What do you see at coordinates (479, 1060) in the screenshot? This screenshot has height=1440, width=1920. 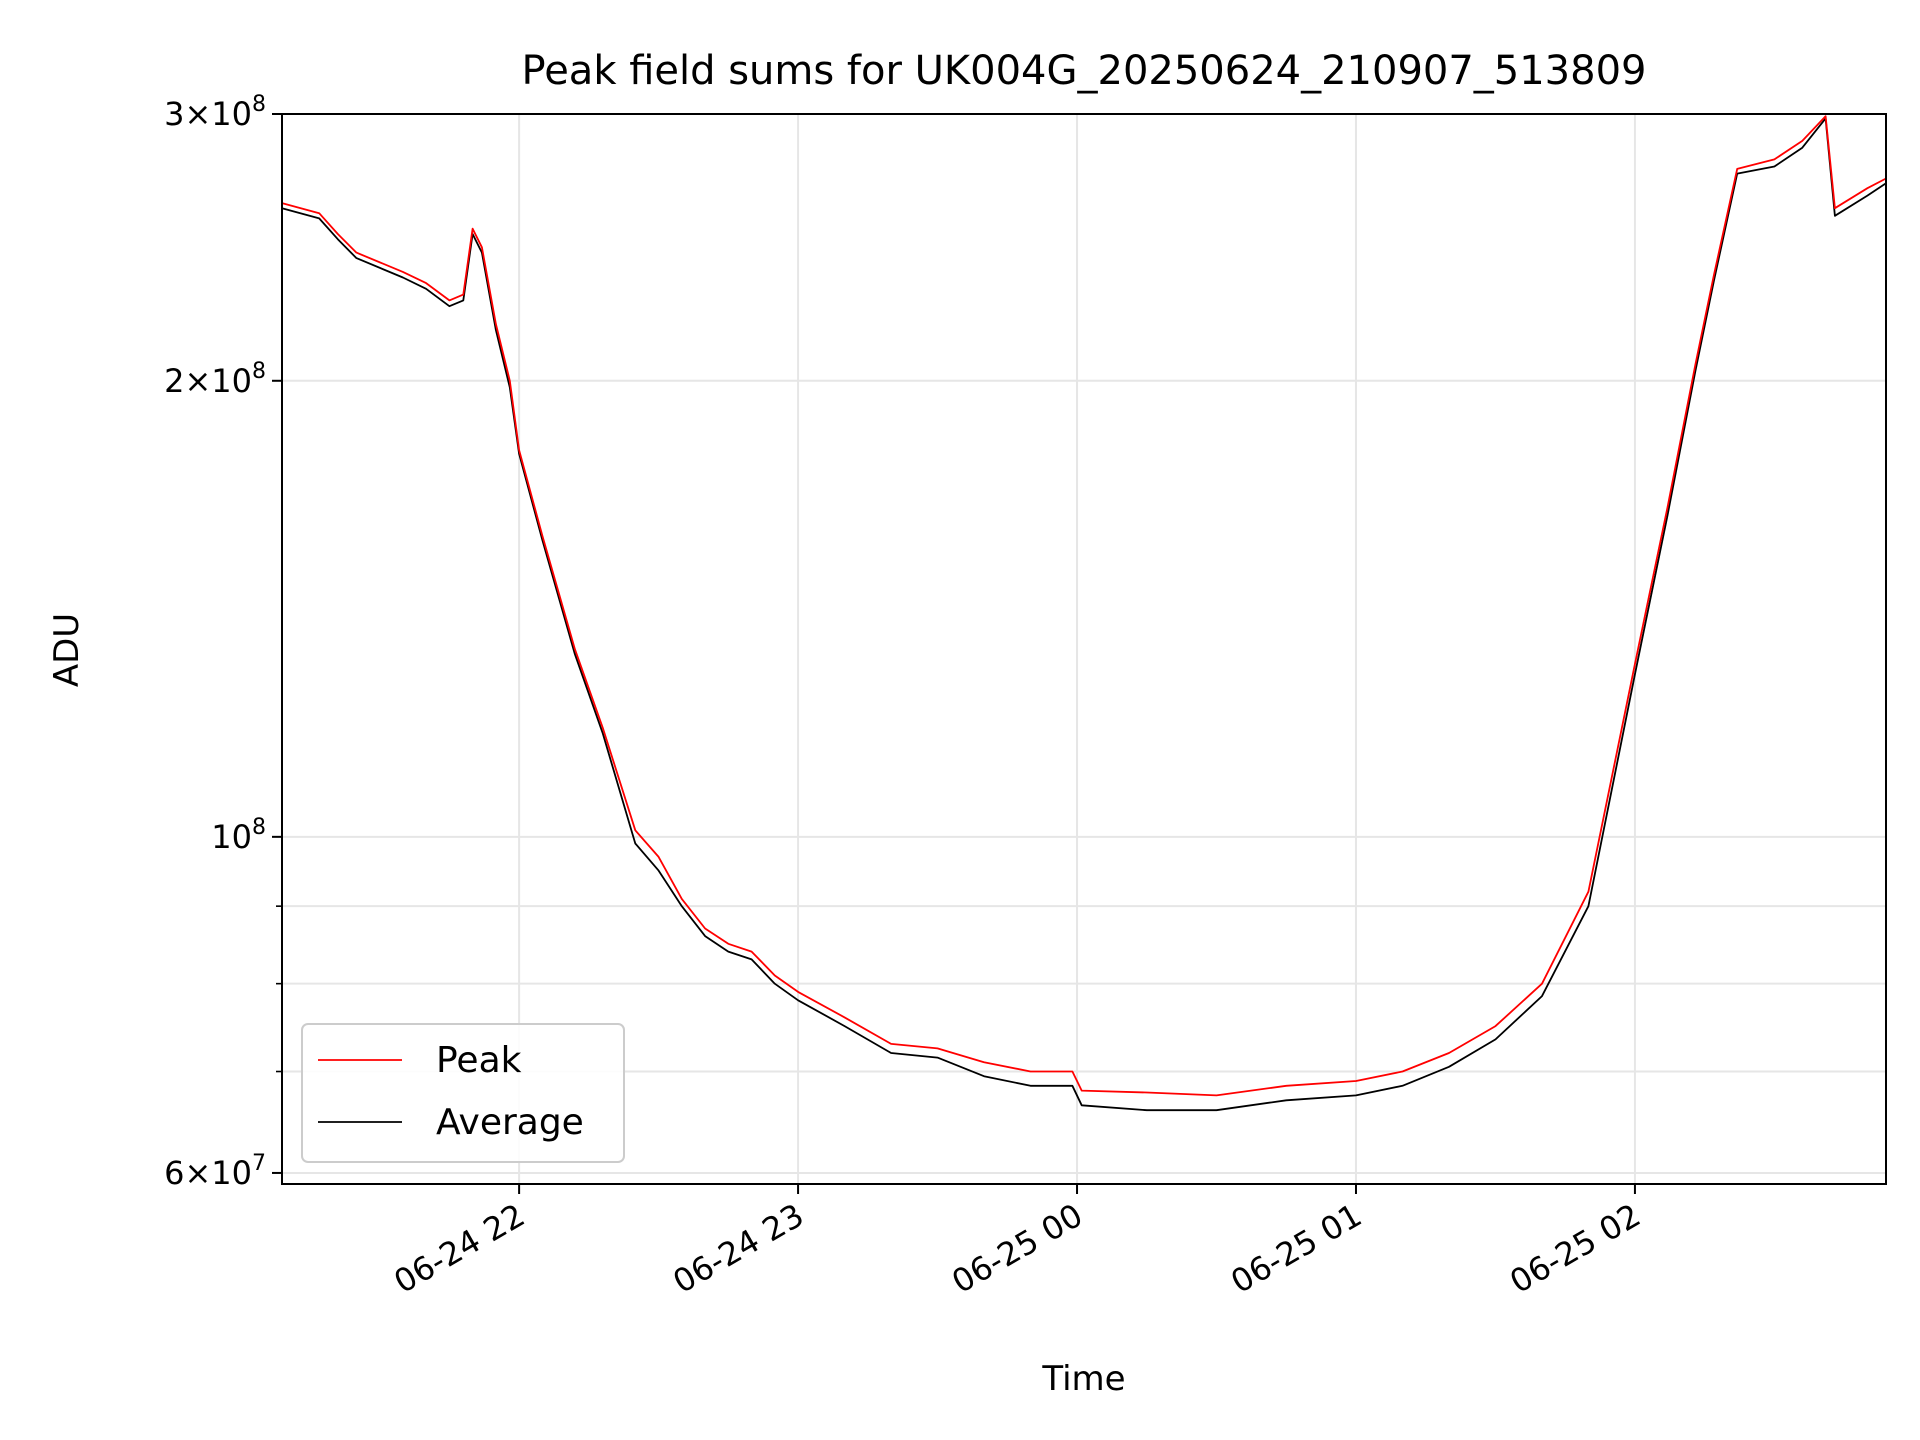 I see `legend-label-peak: Peak` at bounding box center [479, 1060].